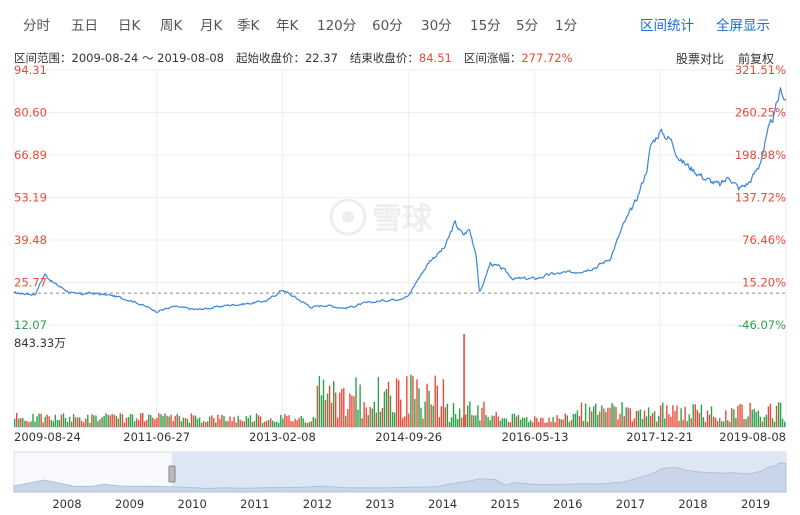 Image resolution: width=800 pixels, height=515 pixels. I want to click on y-price-tick-label: 94.31, so click(30, 70).